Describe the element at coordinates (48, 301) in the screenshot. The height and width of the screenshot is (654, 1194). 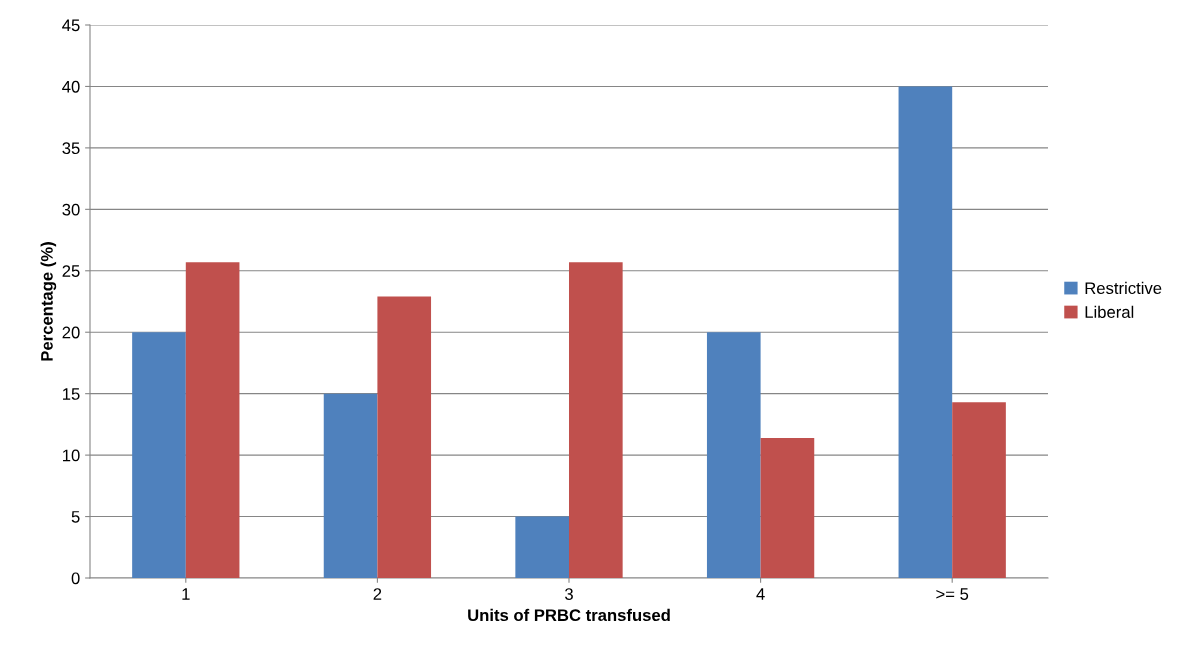
I see `y-axis-title: Percentage (%)` at that location.